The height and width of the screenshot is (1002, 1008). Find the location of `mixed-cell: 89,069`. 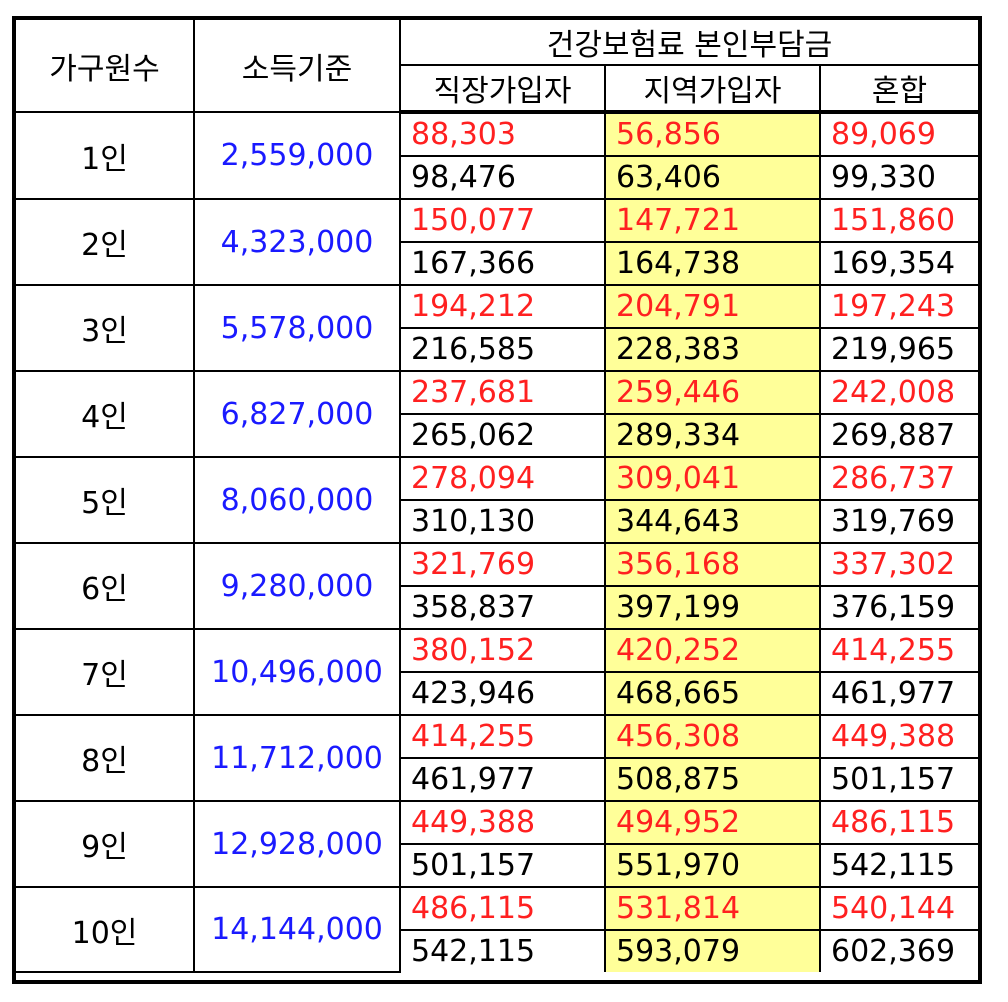

mixed-cell: 89,069 is located at coordinates (898, 134).